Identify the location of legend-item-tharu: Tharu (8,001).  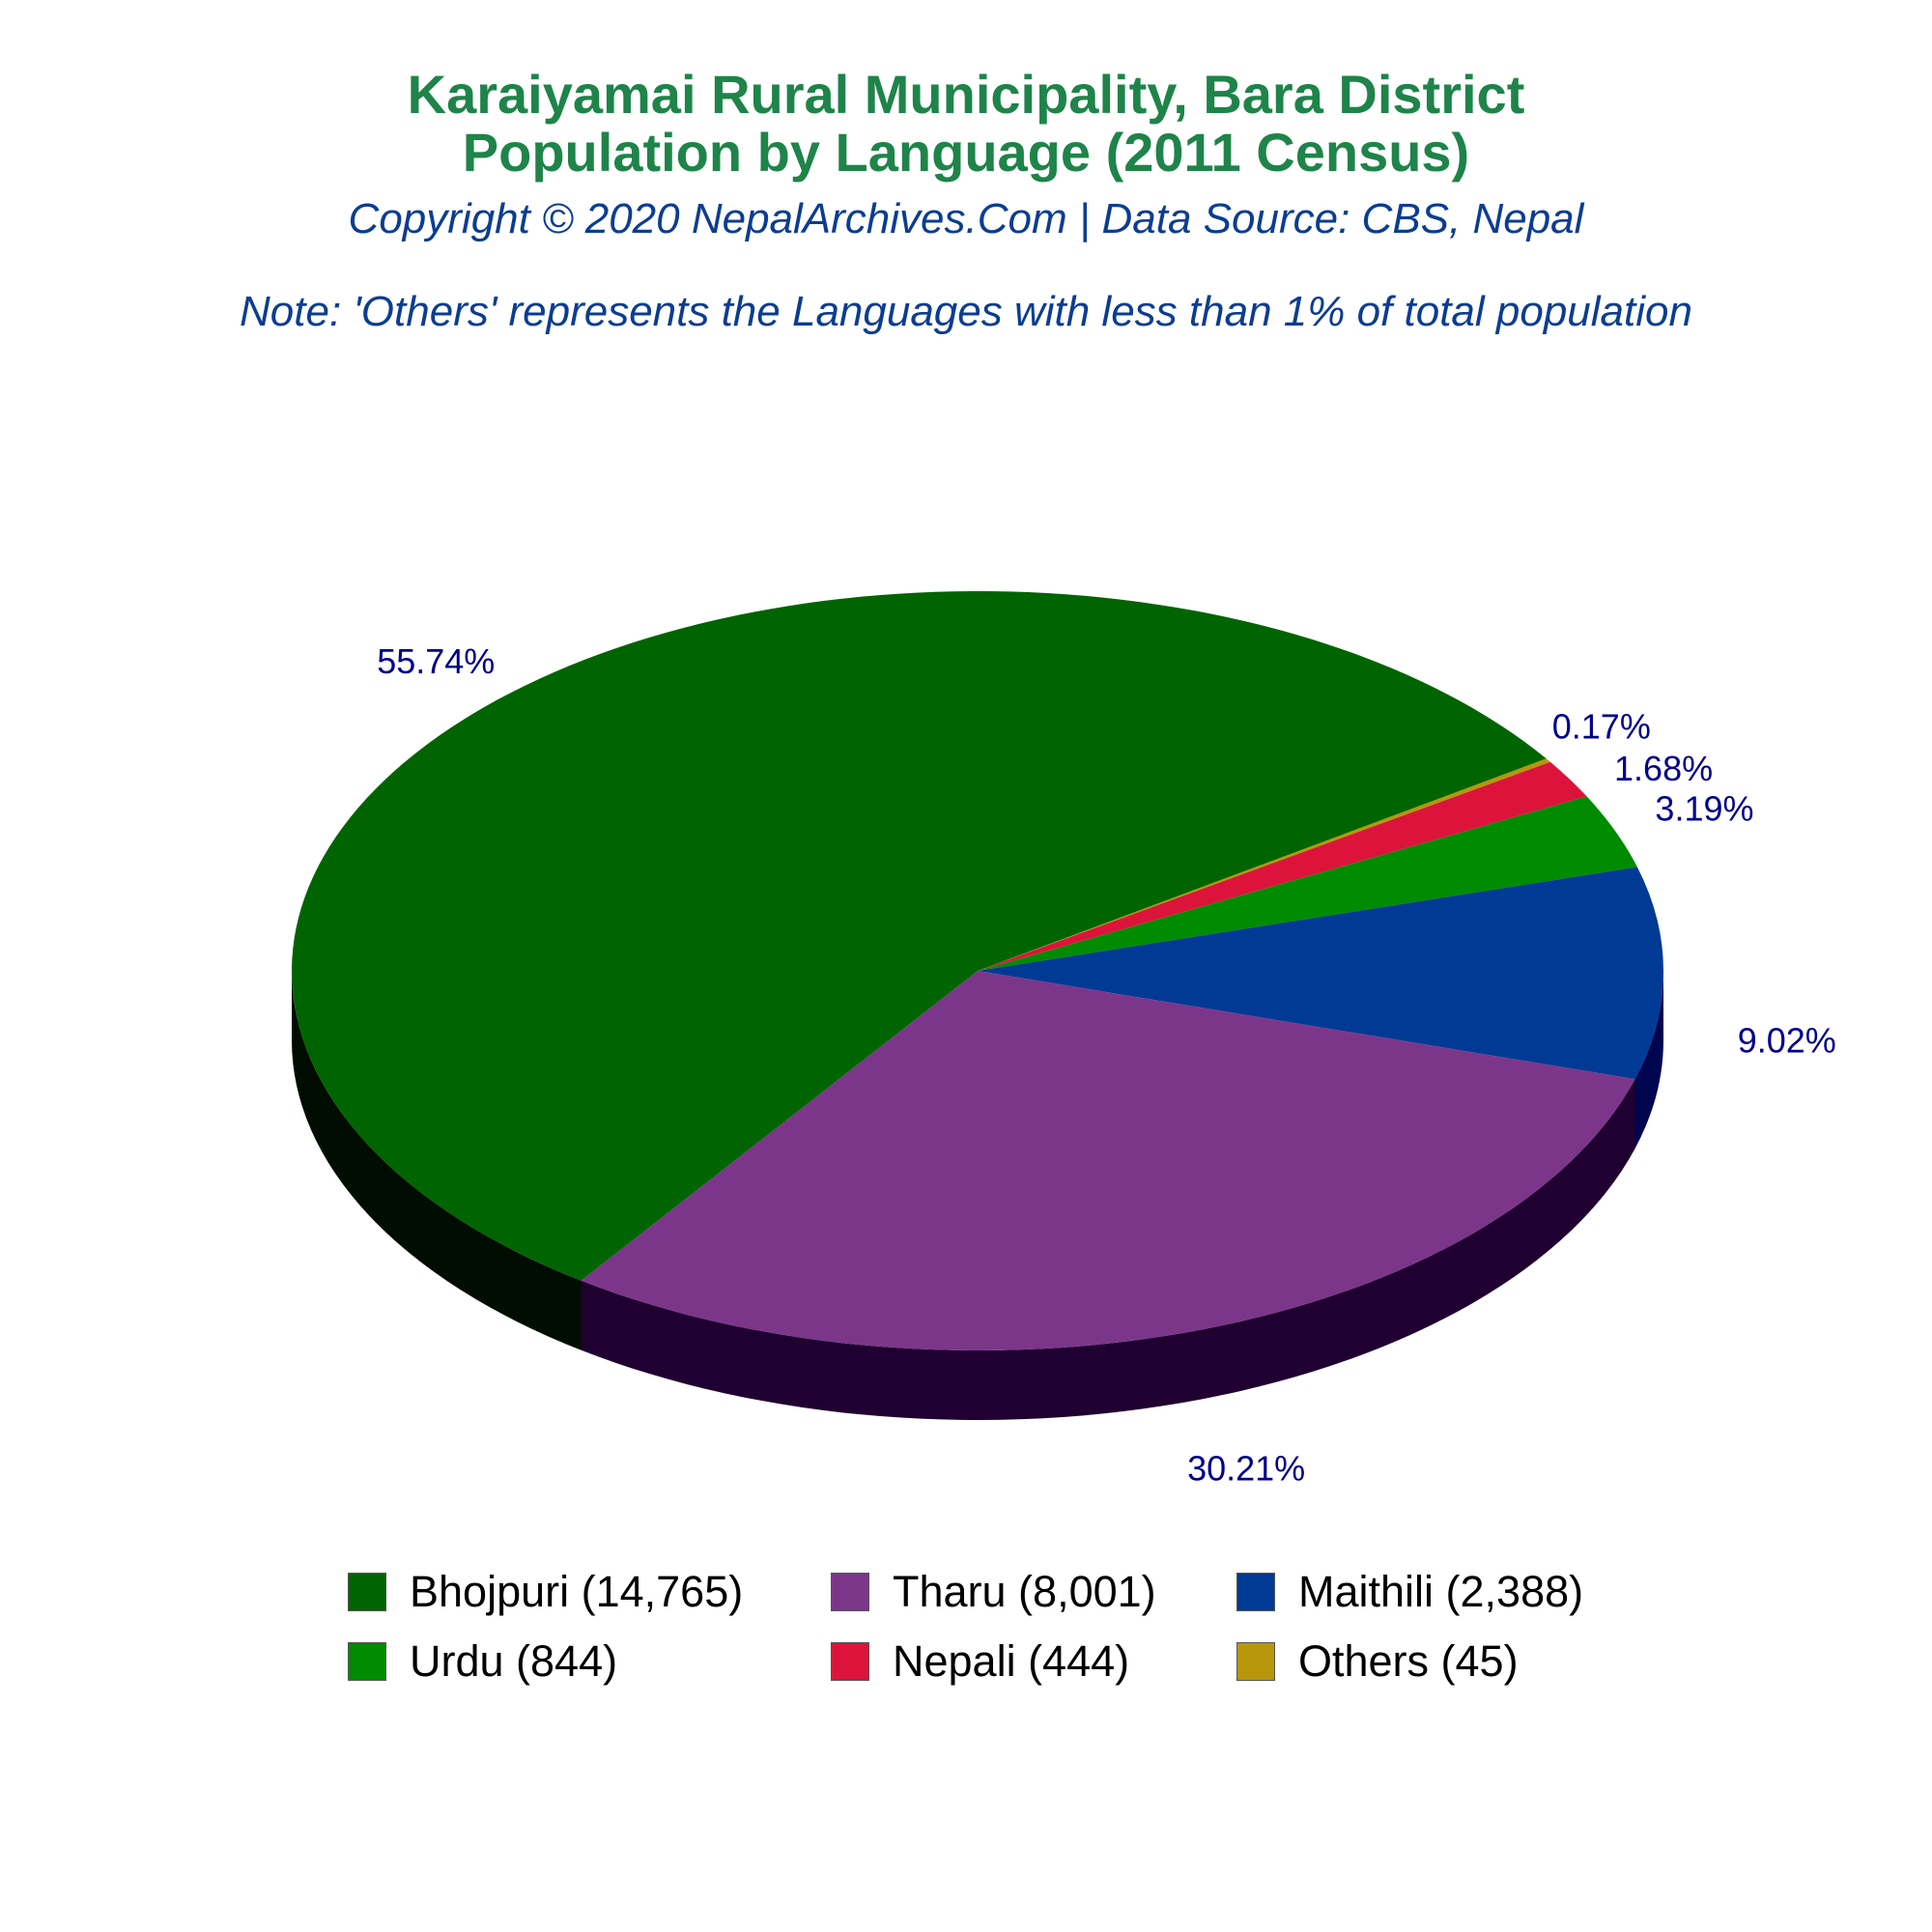
(993, 1592).